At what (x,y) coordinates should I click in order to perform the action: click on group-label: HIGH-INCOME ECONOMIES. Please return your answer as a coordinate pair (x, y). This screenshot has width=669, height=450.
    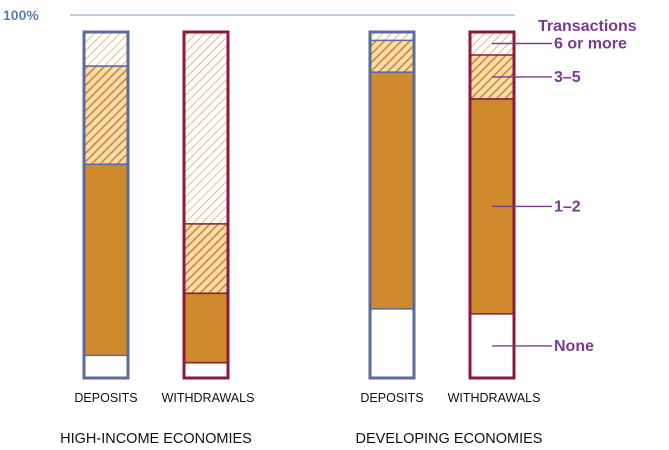
    Looking at the image, I should click on (156, 439).